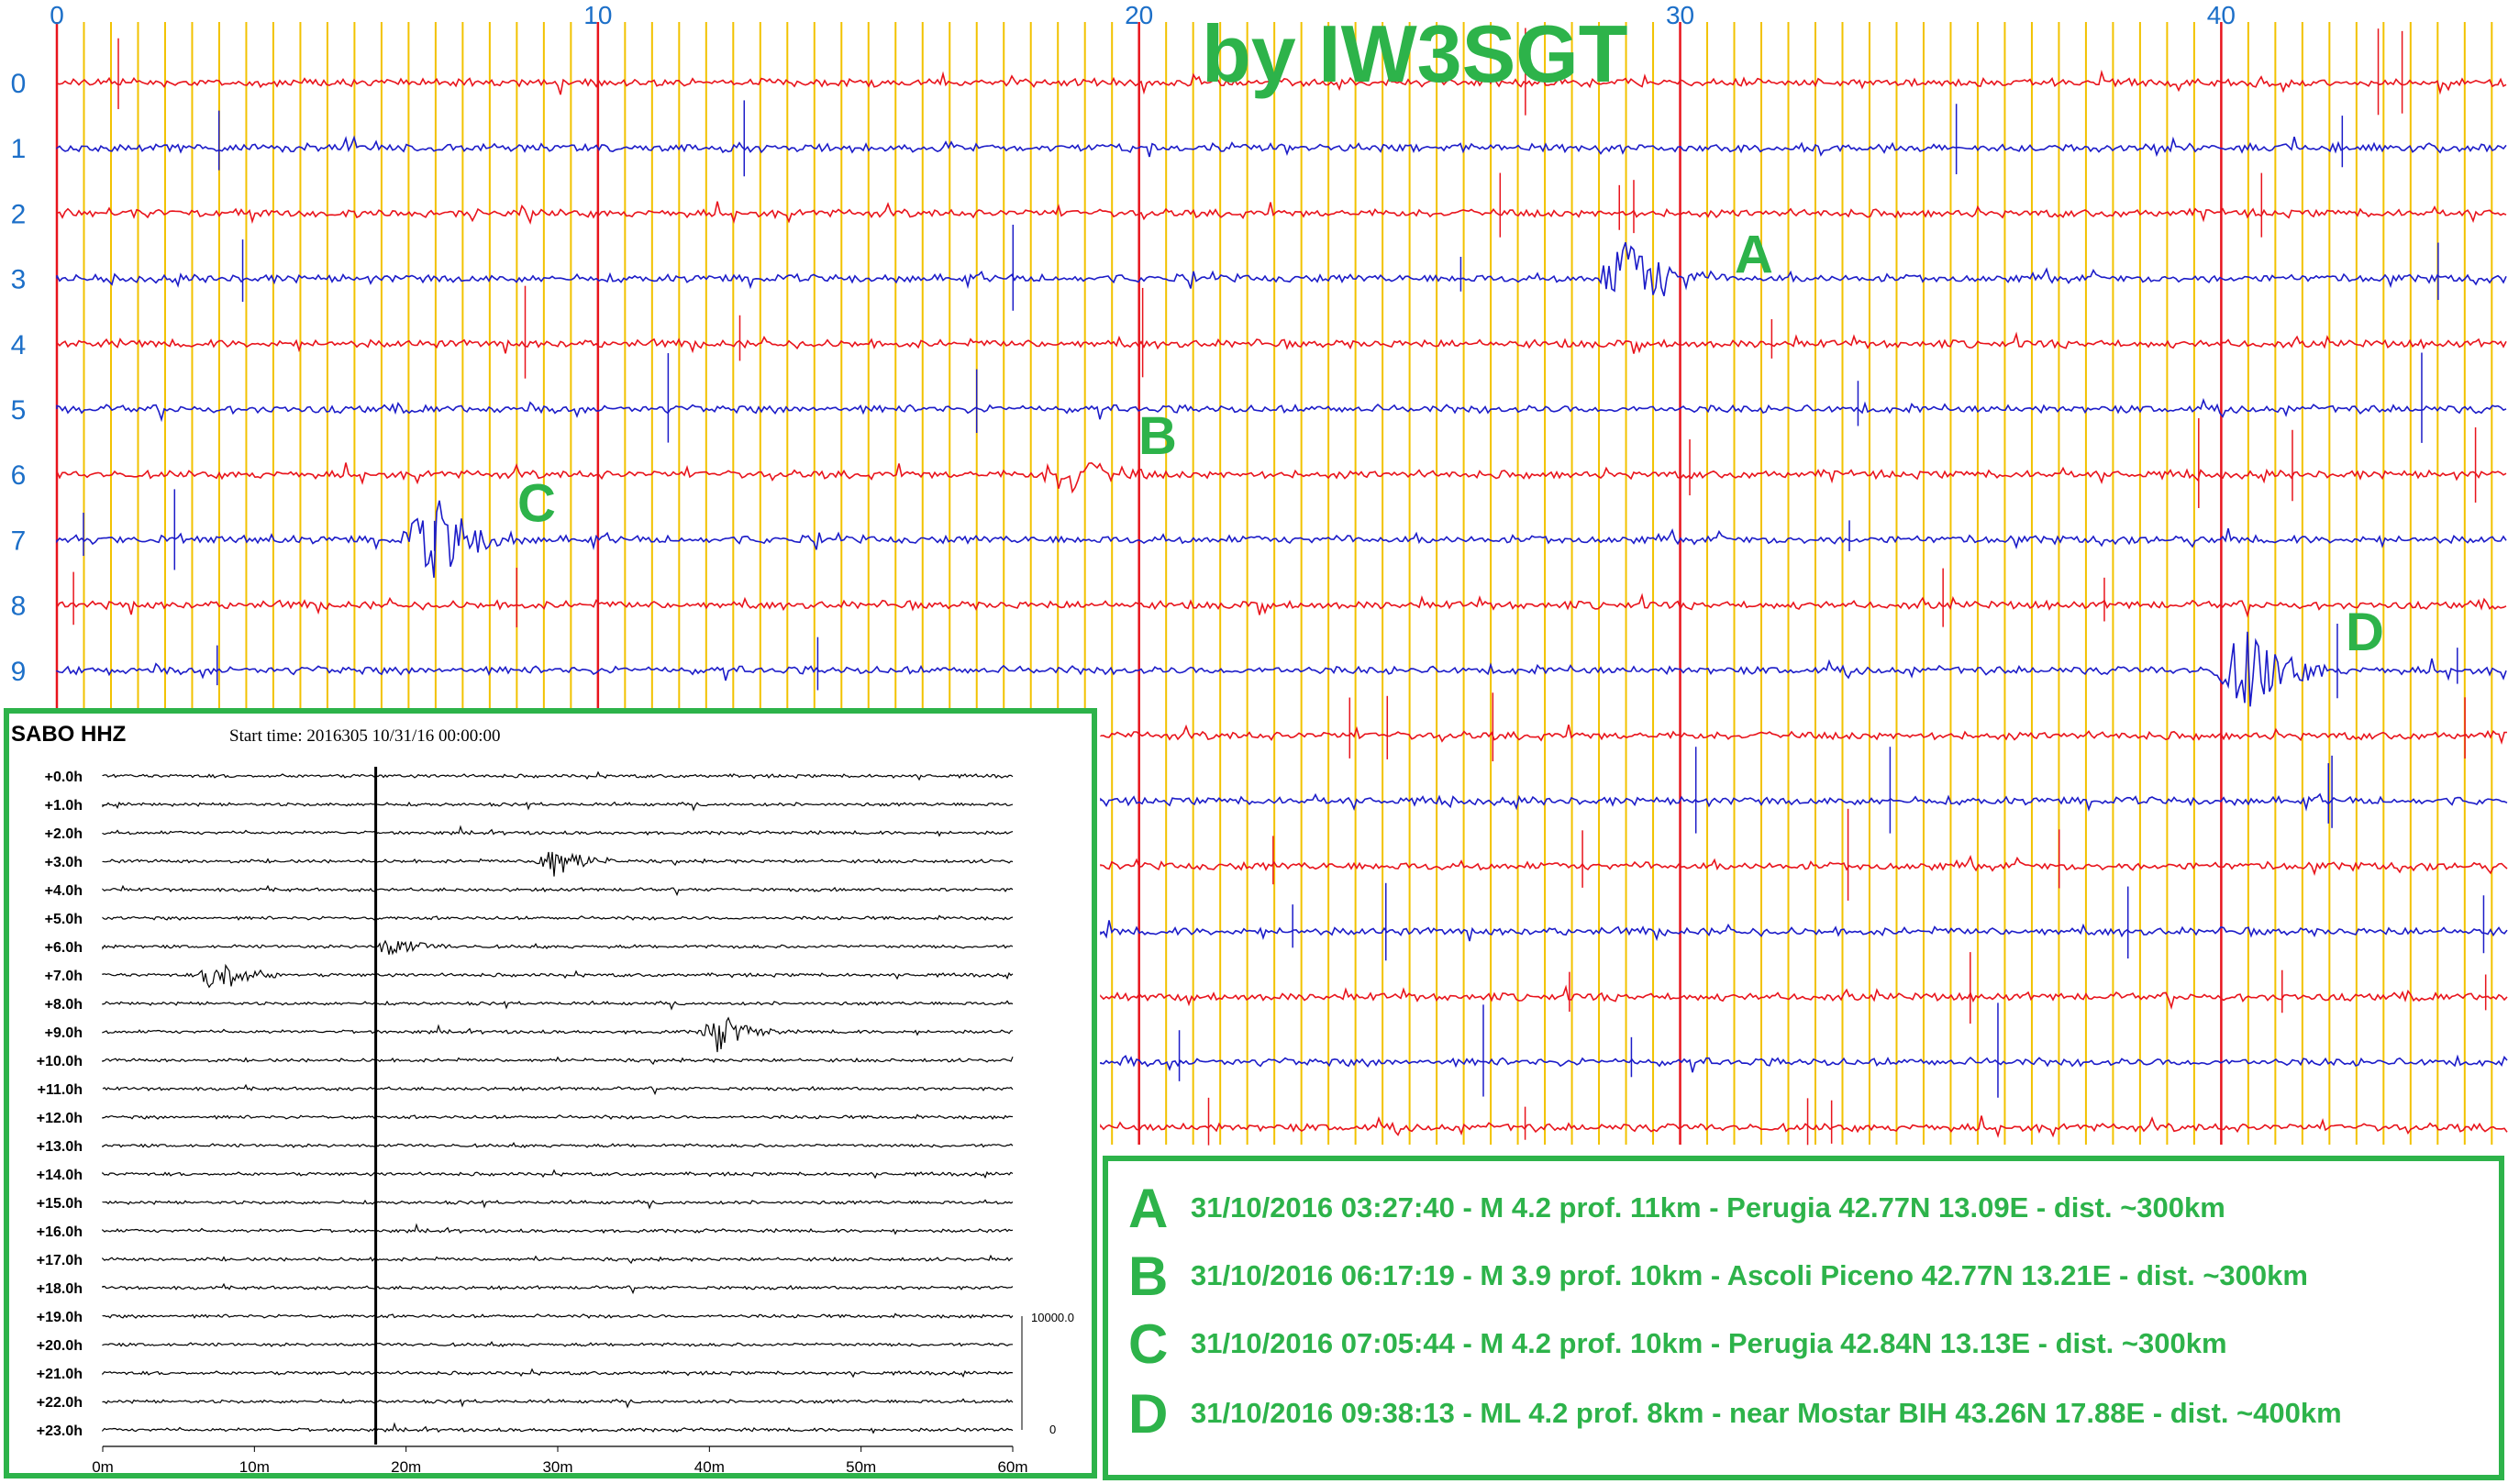 This screenshot has height=1484, width=2508. Describe the element at coordinates (1157, 436) in the screenshot. I see `event-label: B` at that location.